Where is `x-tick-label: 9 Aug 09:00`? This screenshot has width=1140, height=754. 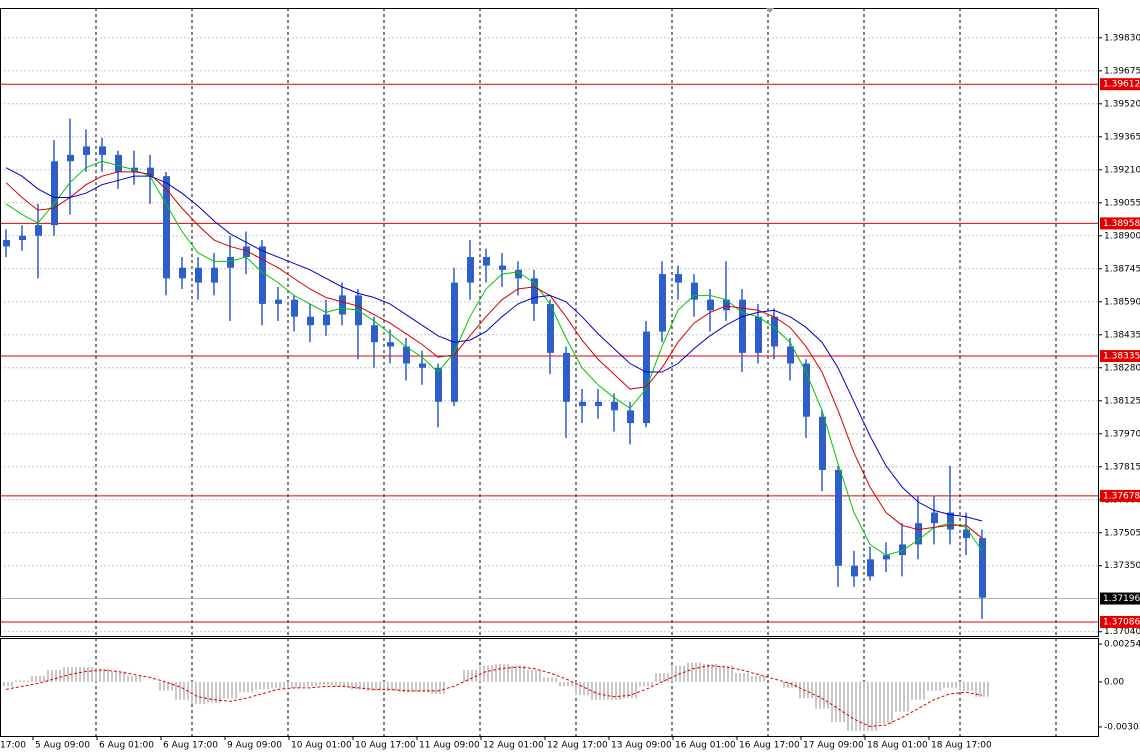
x-tick-label: 9 Aug 09:00 is located at coordinates (254, 746).